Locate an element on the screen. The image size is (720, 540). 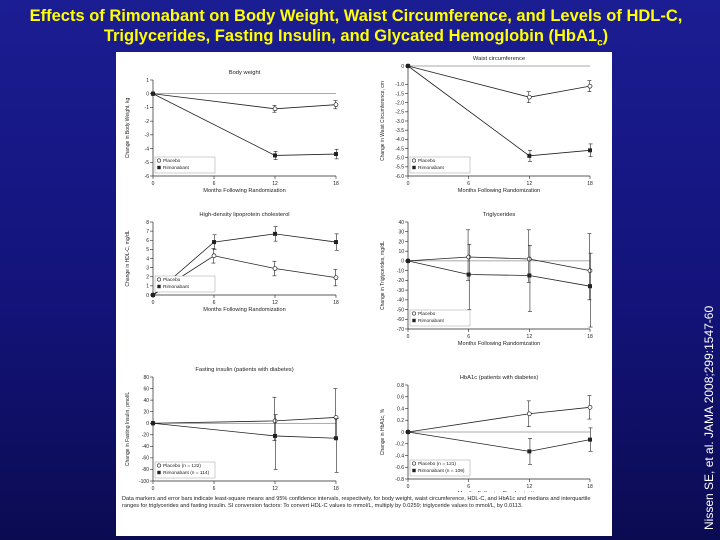
chart-2-ytick-label: -5.5 is located at coordinates (399, 168).